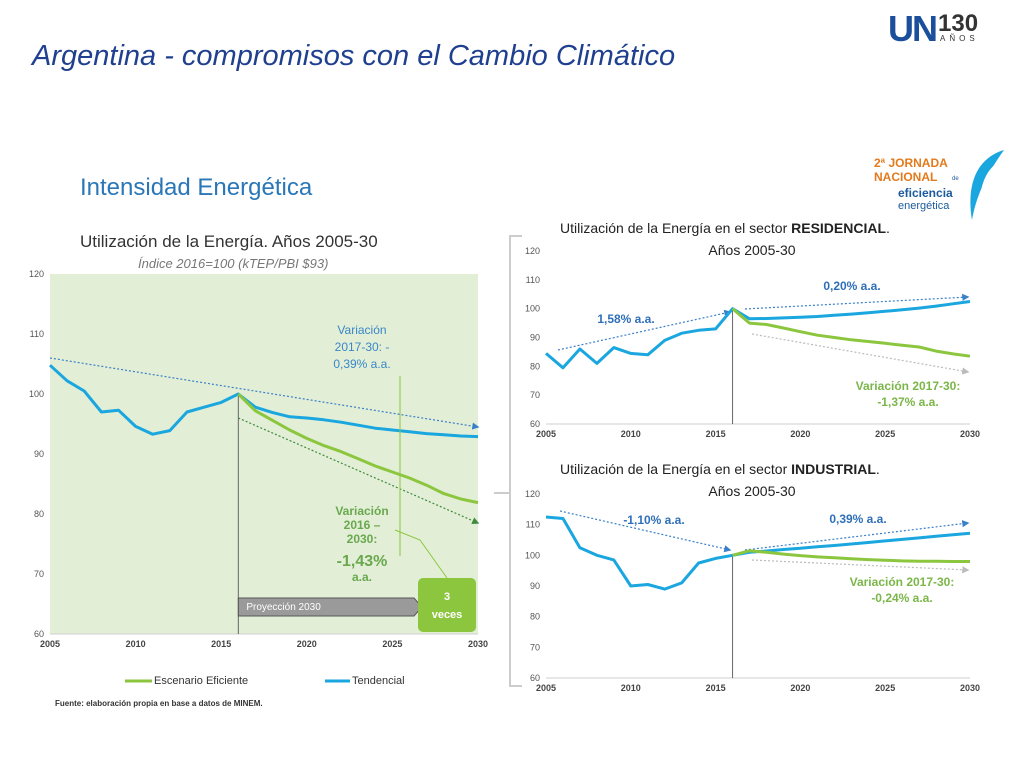  Describe the element at coordinates (201, 681) in the screenshot. I see `chart1-legend-eficiente-label: Escenario Eficiente` at that location.